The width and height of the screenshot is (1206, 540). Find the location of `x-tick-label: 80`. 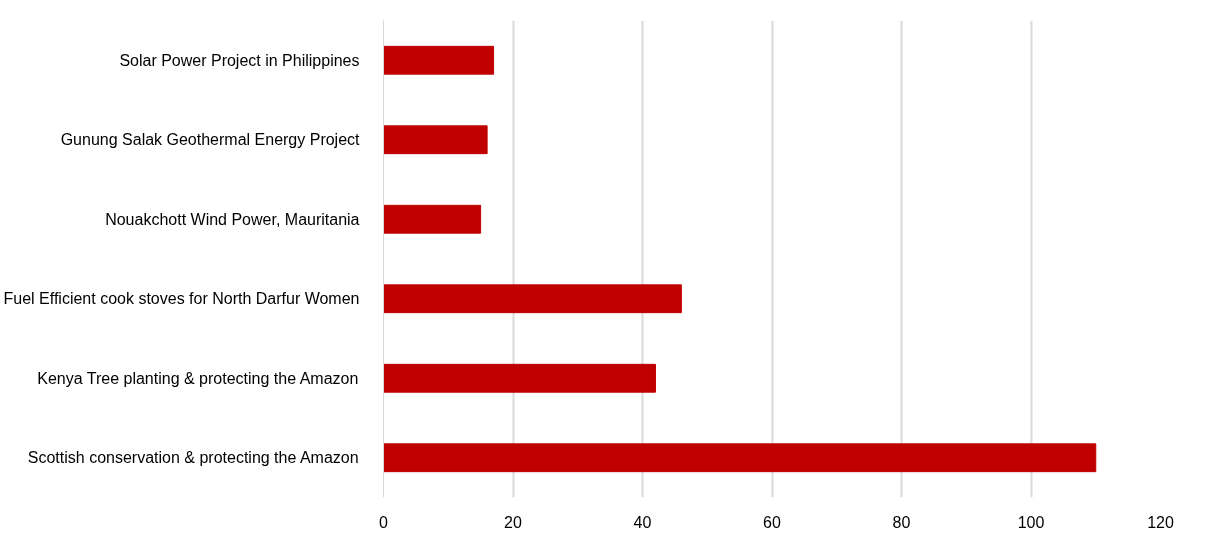

x-tick-label: 80 is located at coordinates (901, 522).